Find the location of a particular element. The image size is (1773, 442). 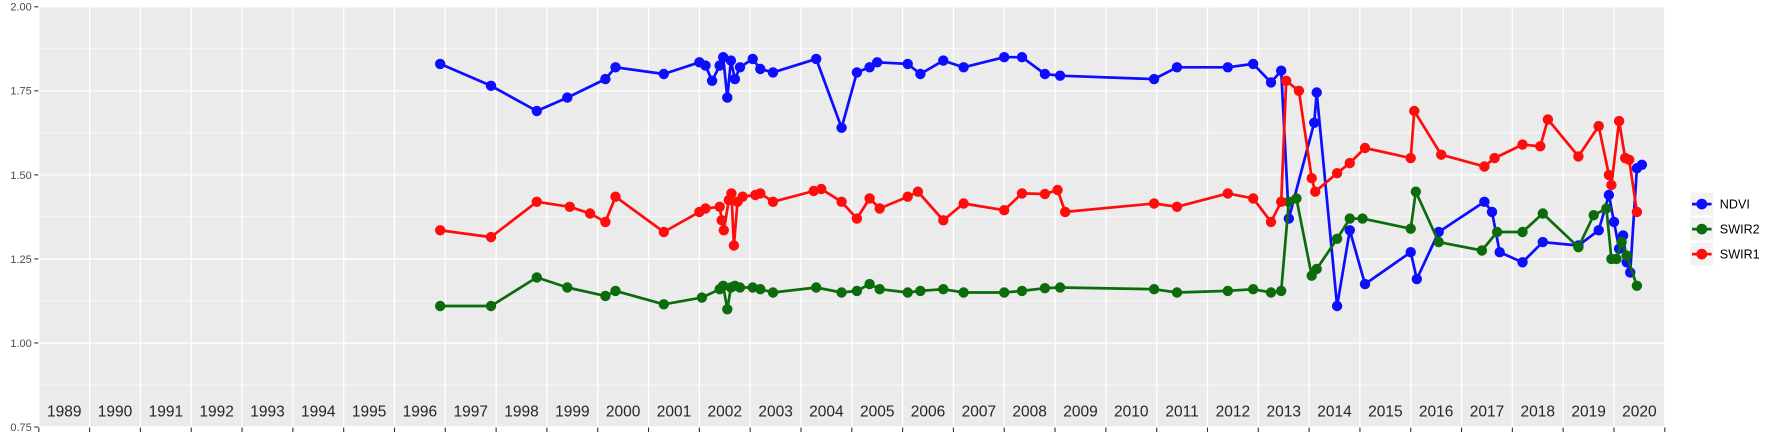

legend-label-swir2: SWIR2 is located at coordinates (1740, 229).